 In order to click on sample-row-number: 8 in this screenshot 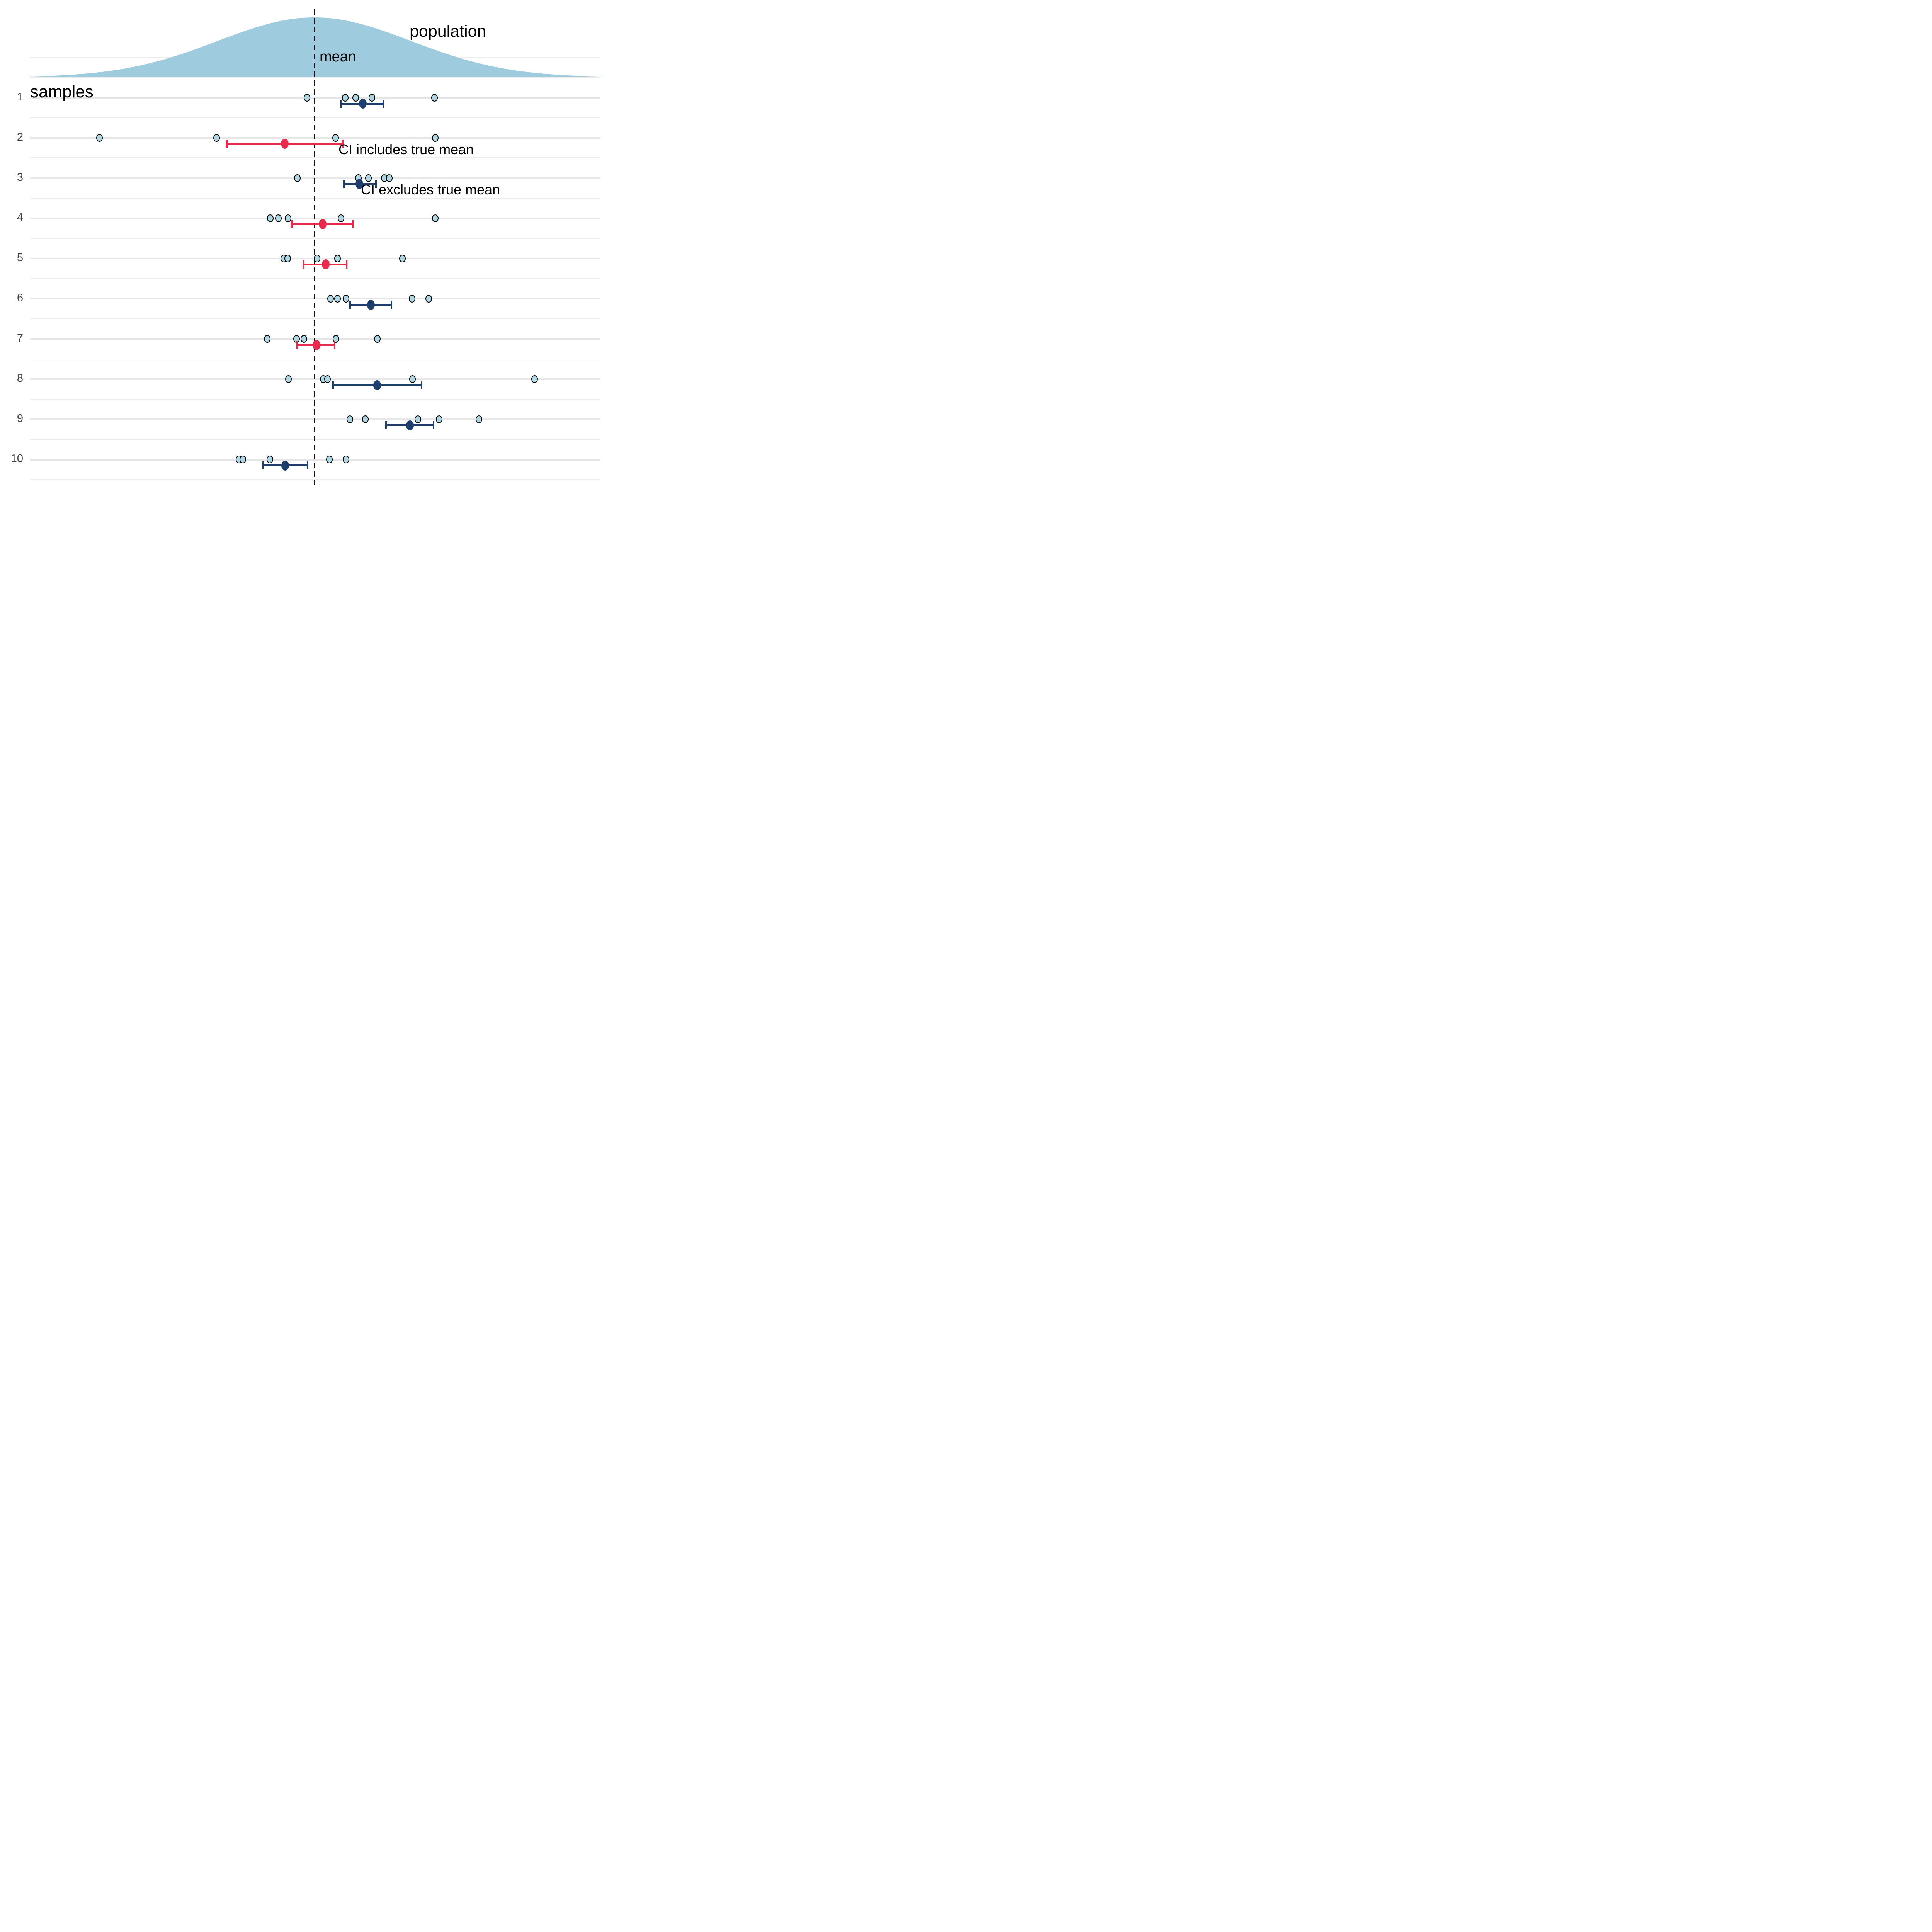, I will do `click(20, 378)`.